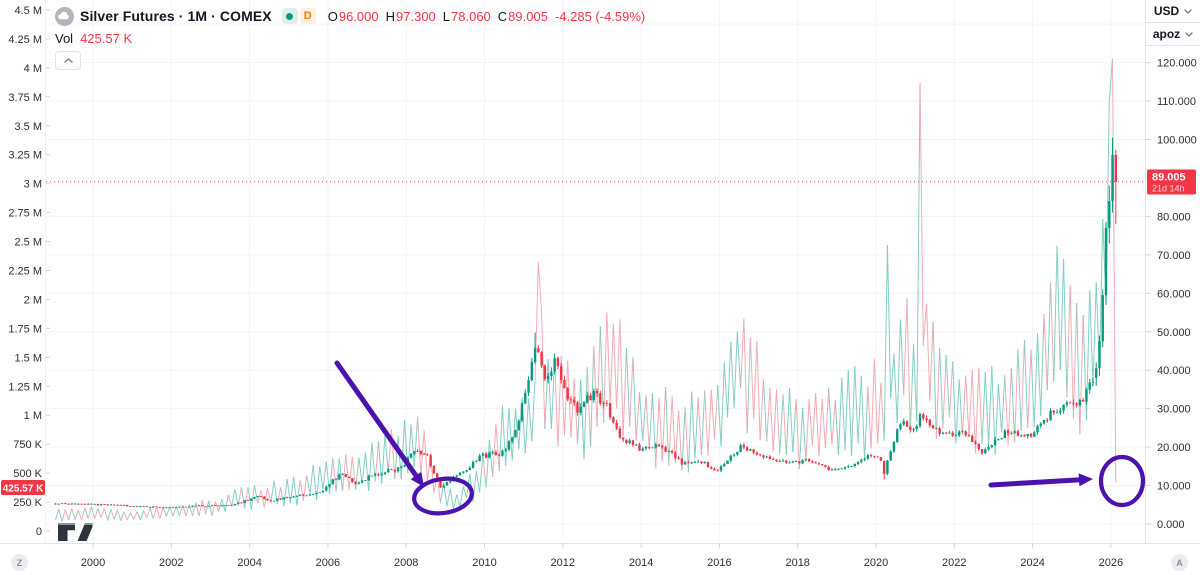 The image size is (1200, 575). I want to click on volume-tick-label: 1.5 M, so click(28, 358).